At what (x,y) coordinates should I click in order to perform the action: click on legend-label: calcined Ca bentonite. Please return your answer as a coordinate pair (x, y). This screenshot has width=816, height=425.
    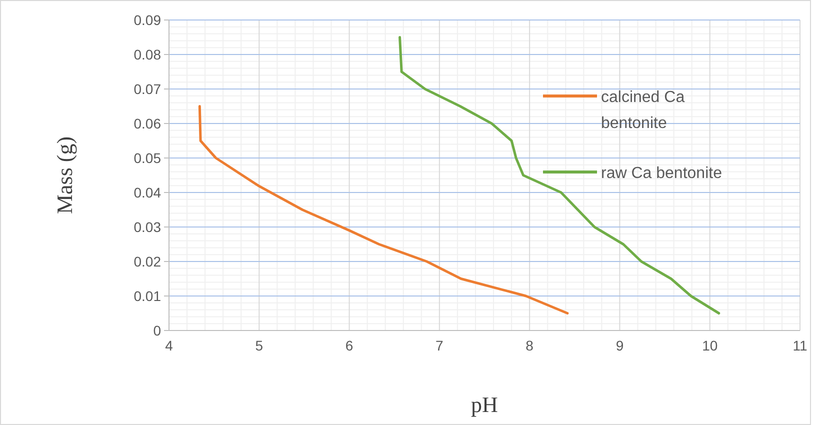
    Looking at the image, I should click on (643, 110).